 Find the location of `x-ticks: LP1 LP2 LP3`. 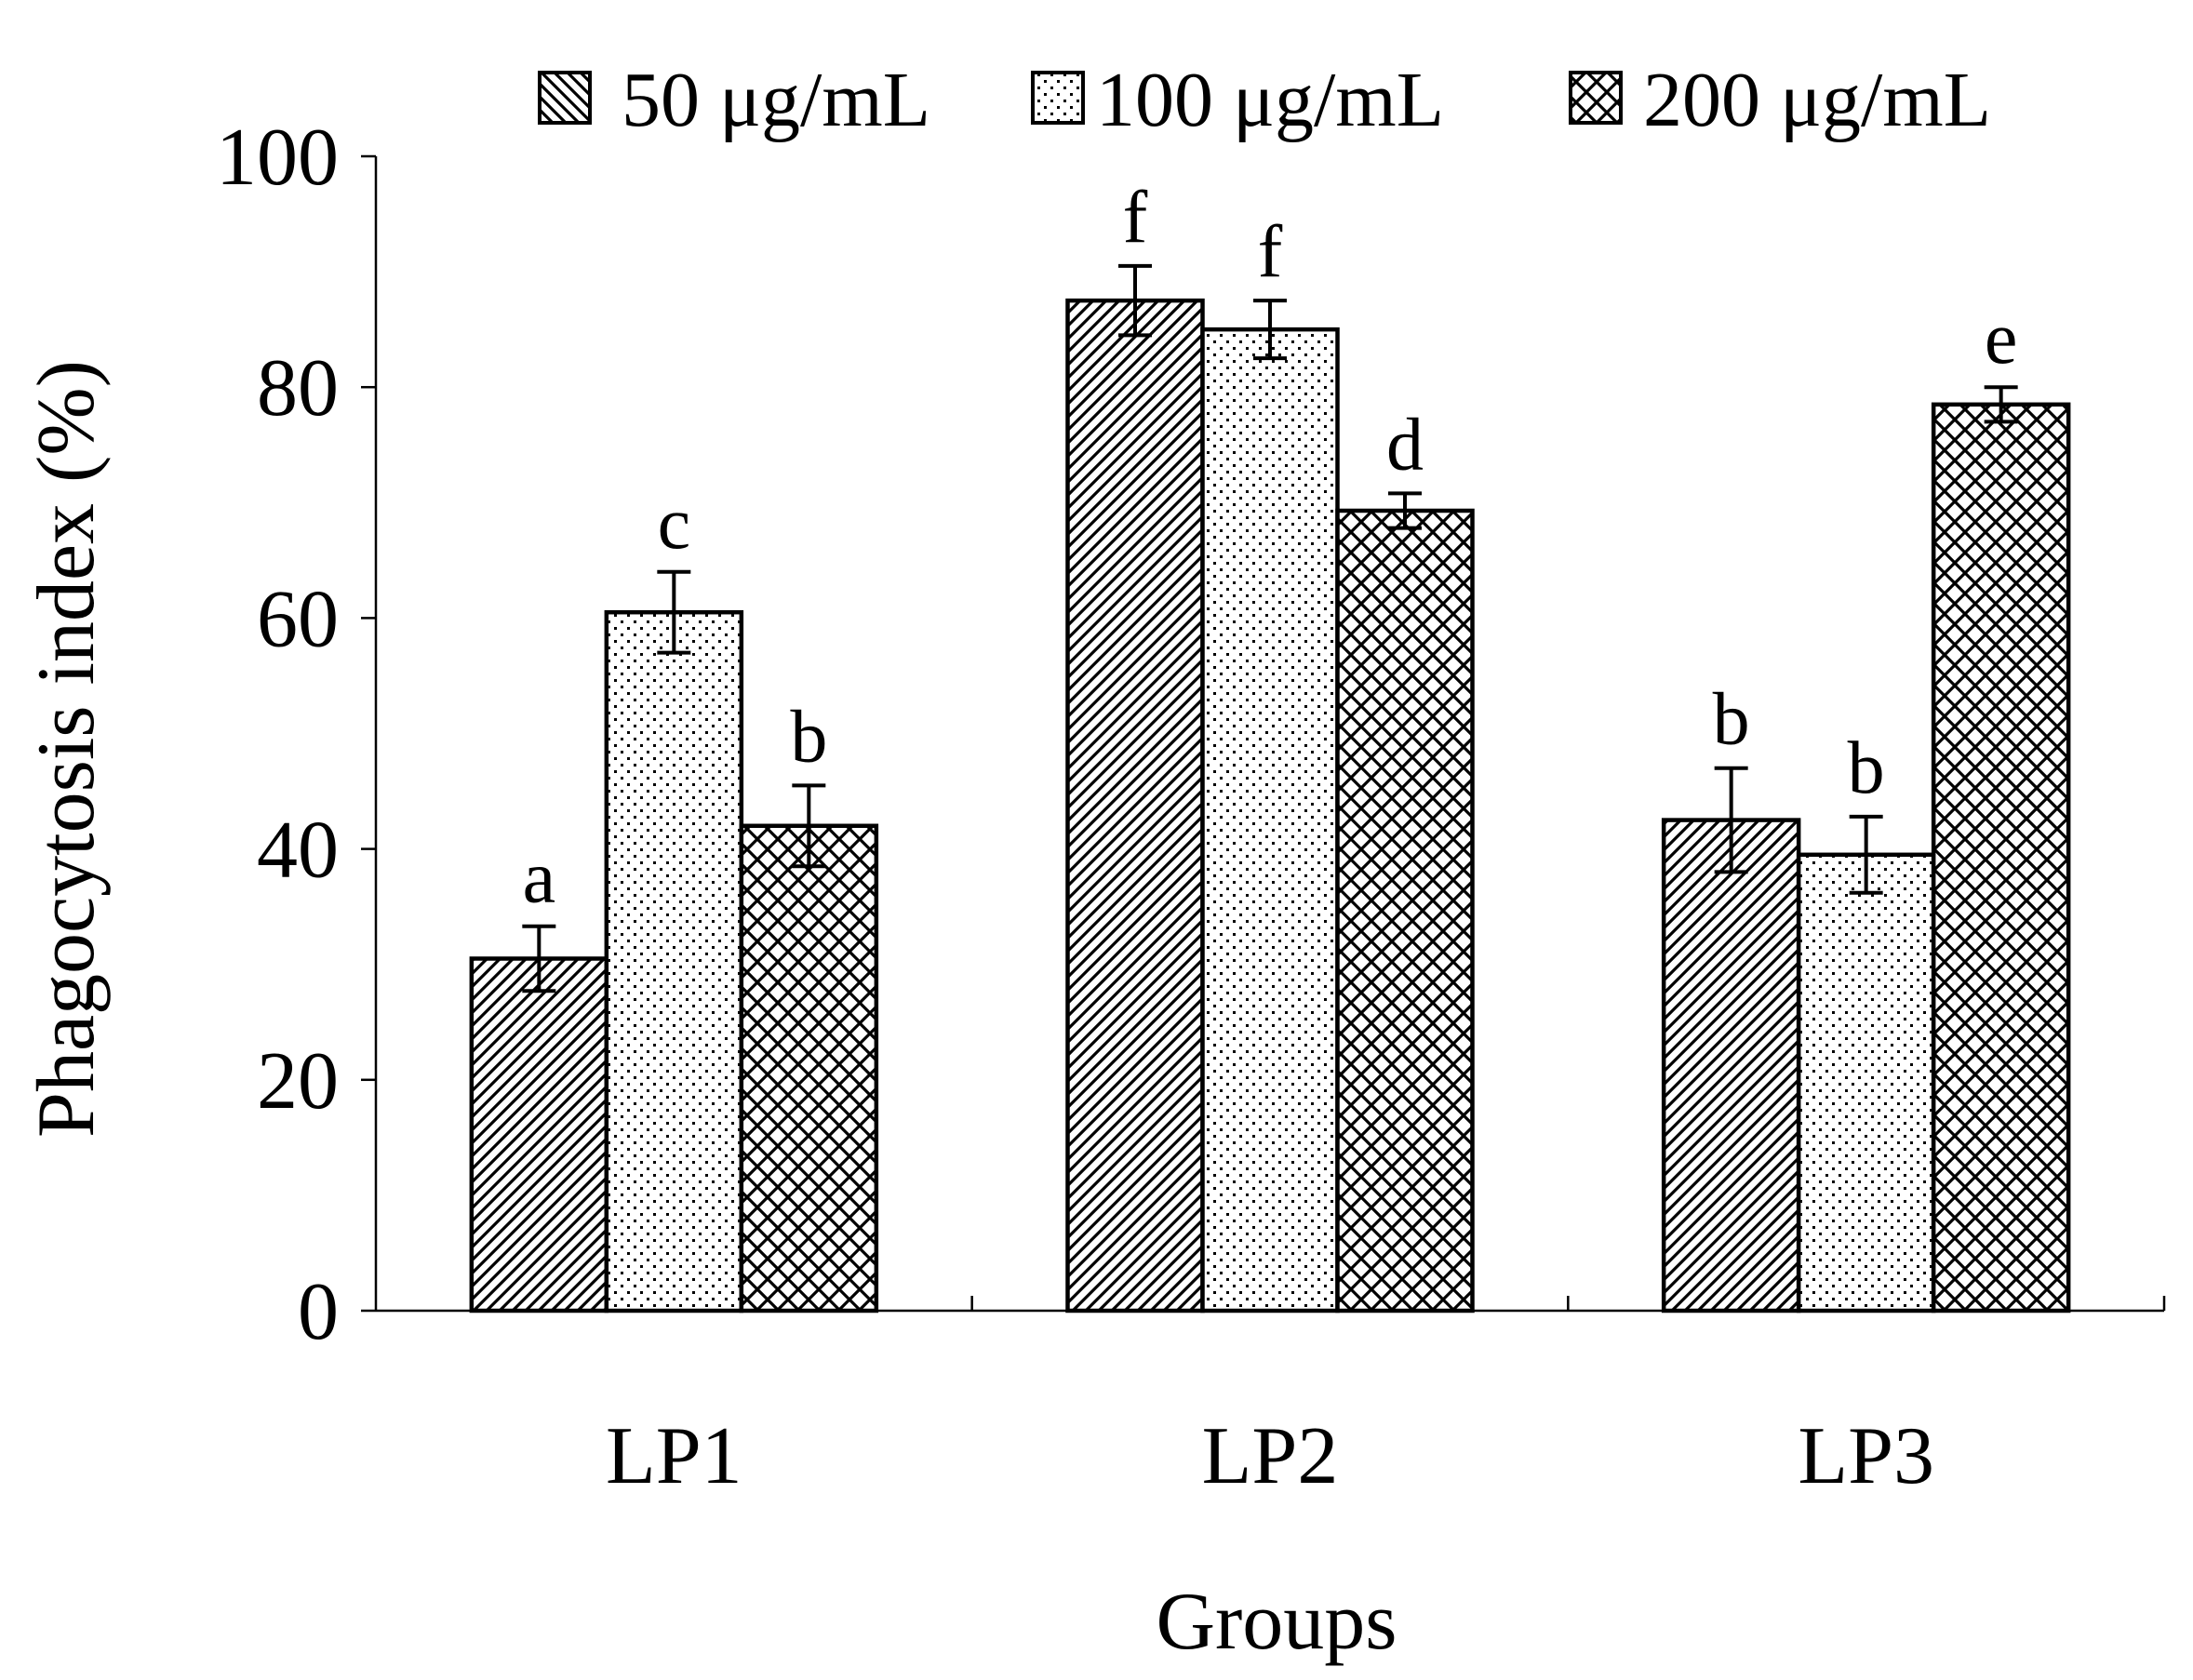

x-ticks: LP1 LP2 LP3 is located at coordinates (1386, 1398).